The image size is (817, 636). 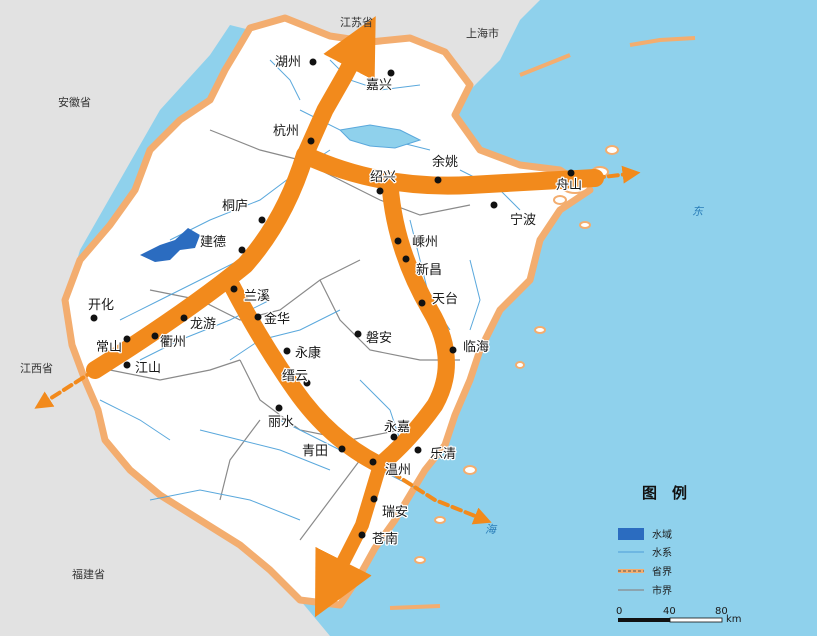 I want to click on corridor-hangzhou-quzhou, so click(x=200, y=262).